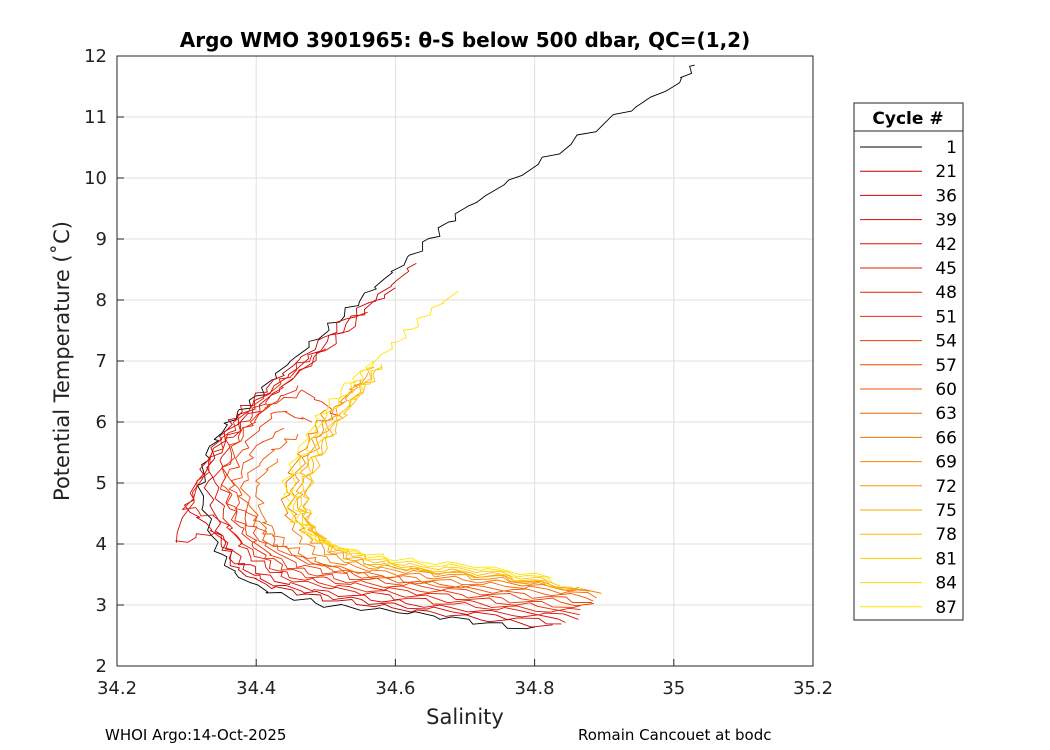 The image size is (1050, 750). Describe the element at coordinates (946, 221) in the screenshot. I see `legend-label: 39` at that location.